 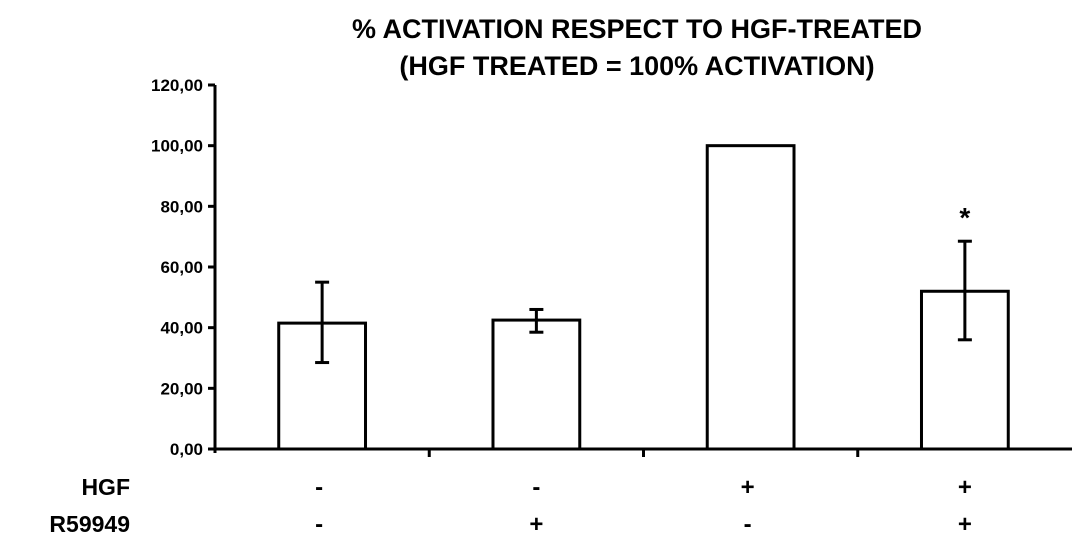 I want to click on y-tick-label: 40,00, so click(x=181, y=328).